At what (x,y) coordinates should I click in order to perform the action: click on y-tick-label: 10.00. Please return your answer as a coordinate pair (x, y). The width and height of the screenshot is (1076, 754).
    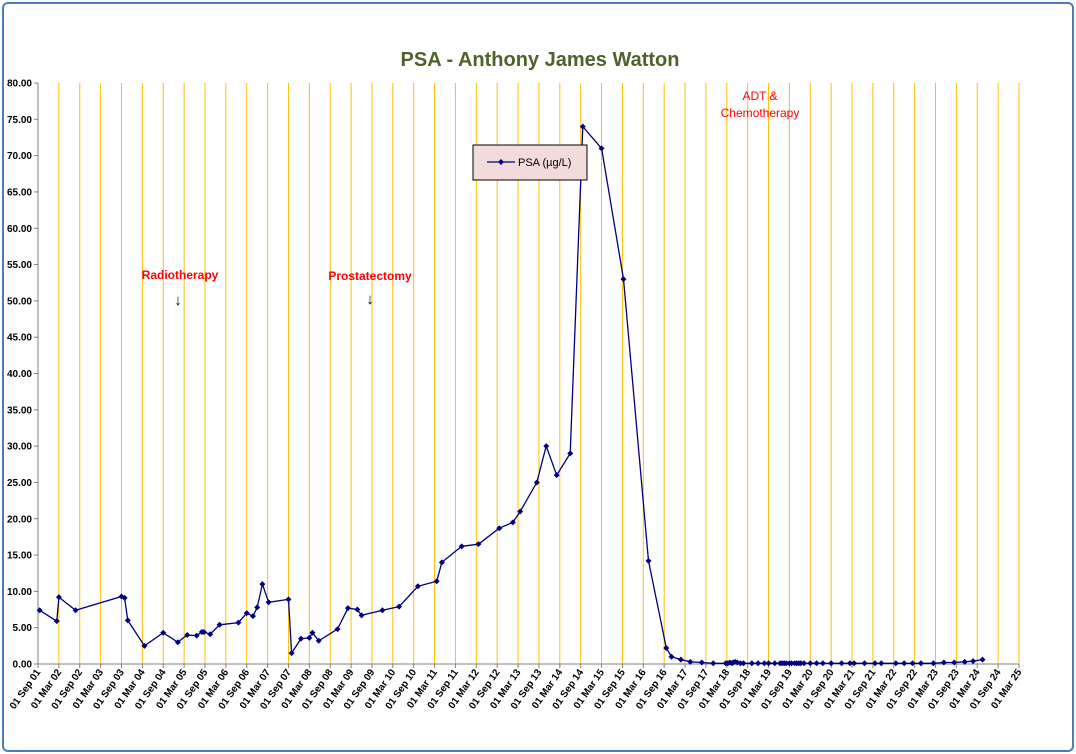
    Looking at the image, I should click on (19, 592).